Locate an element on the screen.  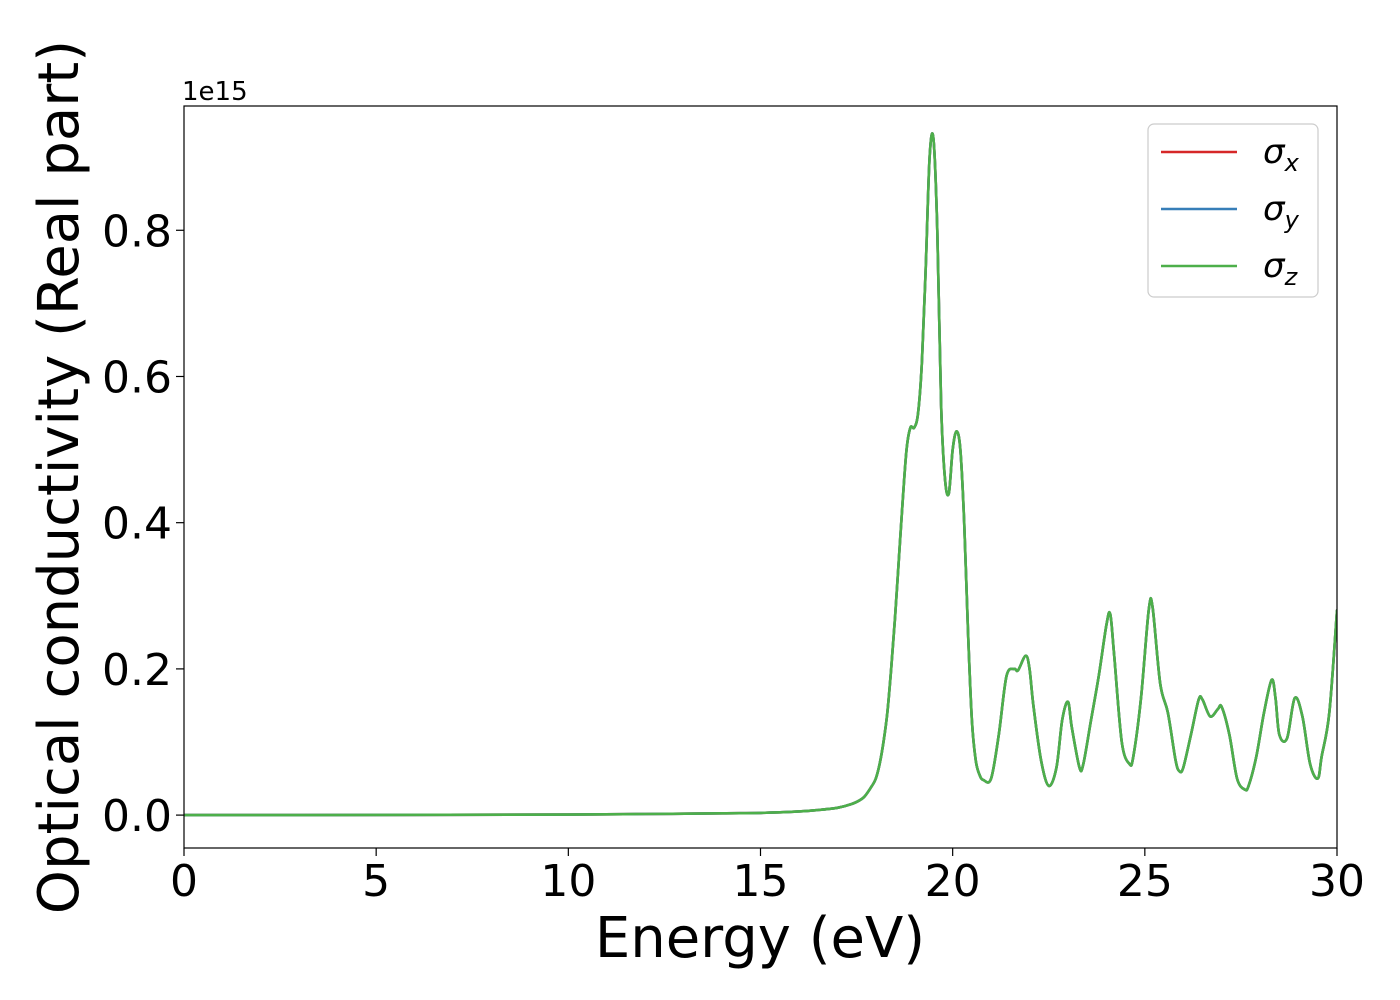
x-tick-label: 20 is located at coordinates (953, 881).